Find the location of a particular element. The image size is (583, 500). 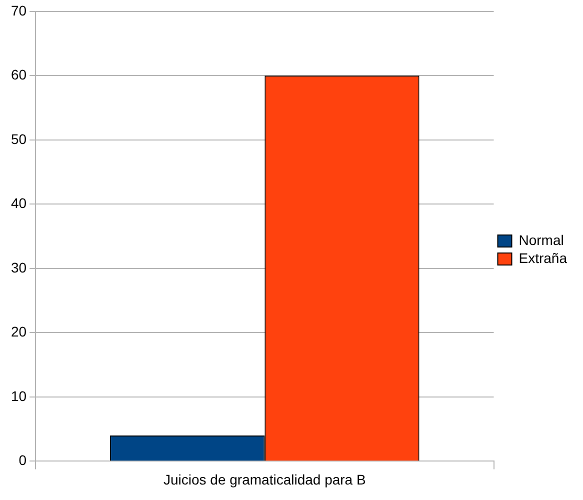

y-tick-label: 60 is located at coordinates (18, 74).